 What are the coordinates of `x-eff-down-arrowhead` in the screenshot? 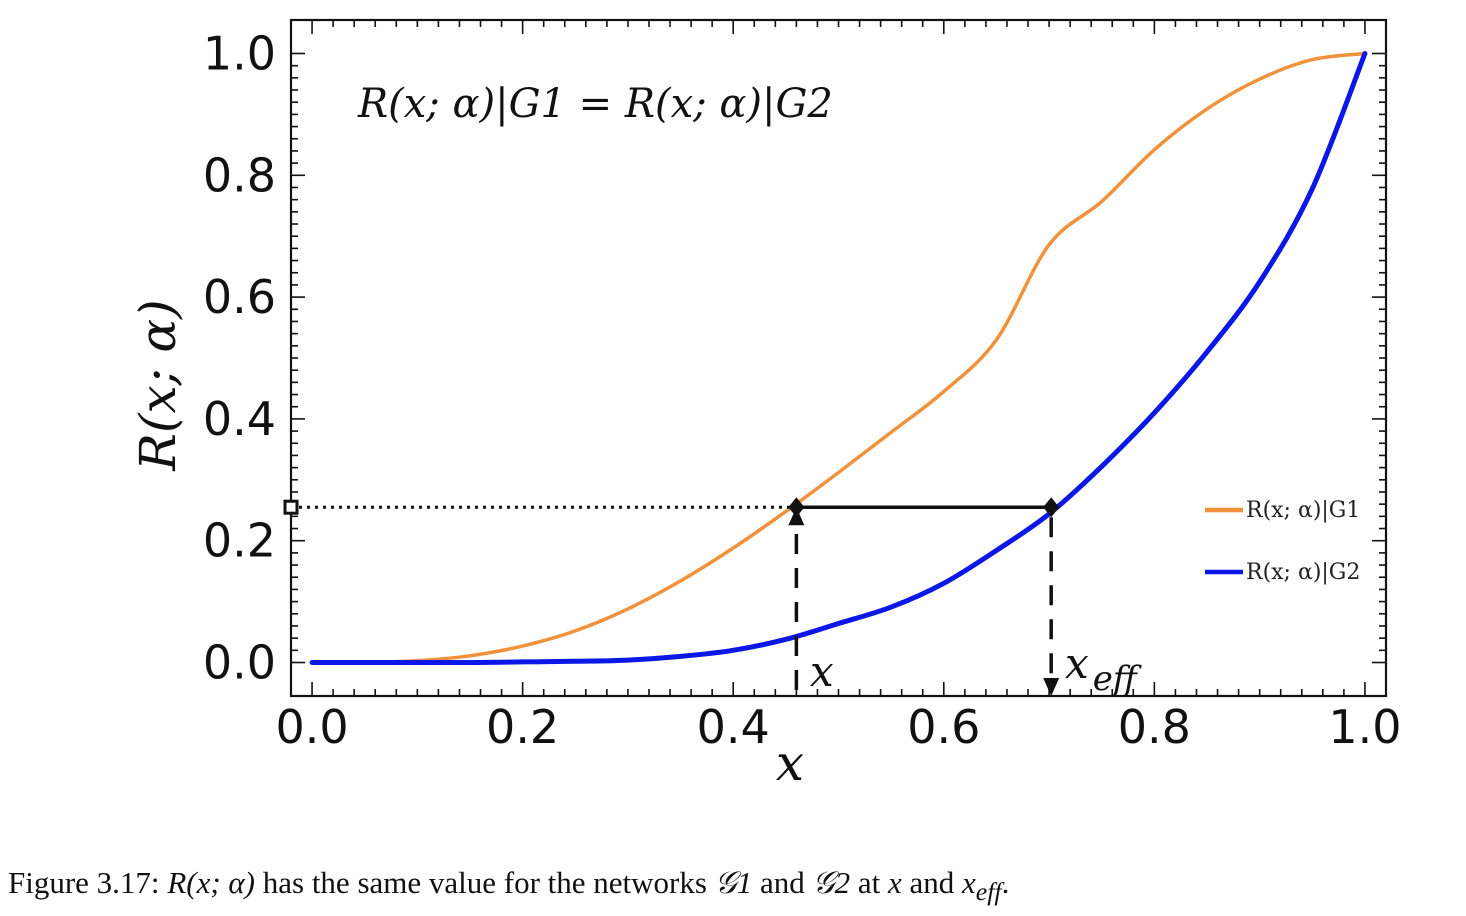 It's located at (1051, 687).